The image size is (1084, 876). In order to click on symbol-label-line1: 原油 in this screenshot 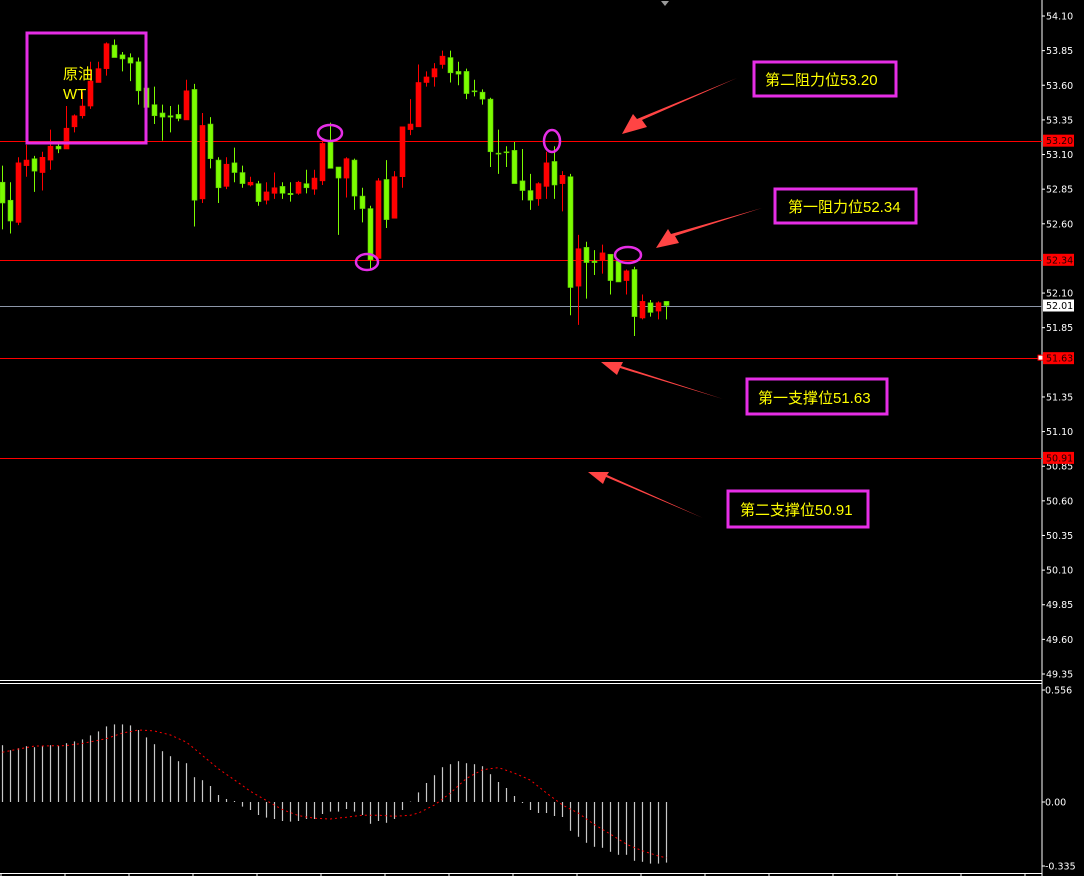, I will do `click(78, 74)`.